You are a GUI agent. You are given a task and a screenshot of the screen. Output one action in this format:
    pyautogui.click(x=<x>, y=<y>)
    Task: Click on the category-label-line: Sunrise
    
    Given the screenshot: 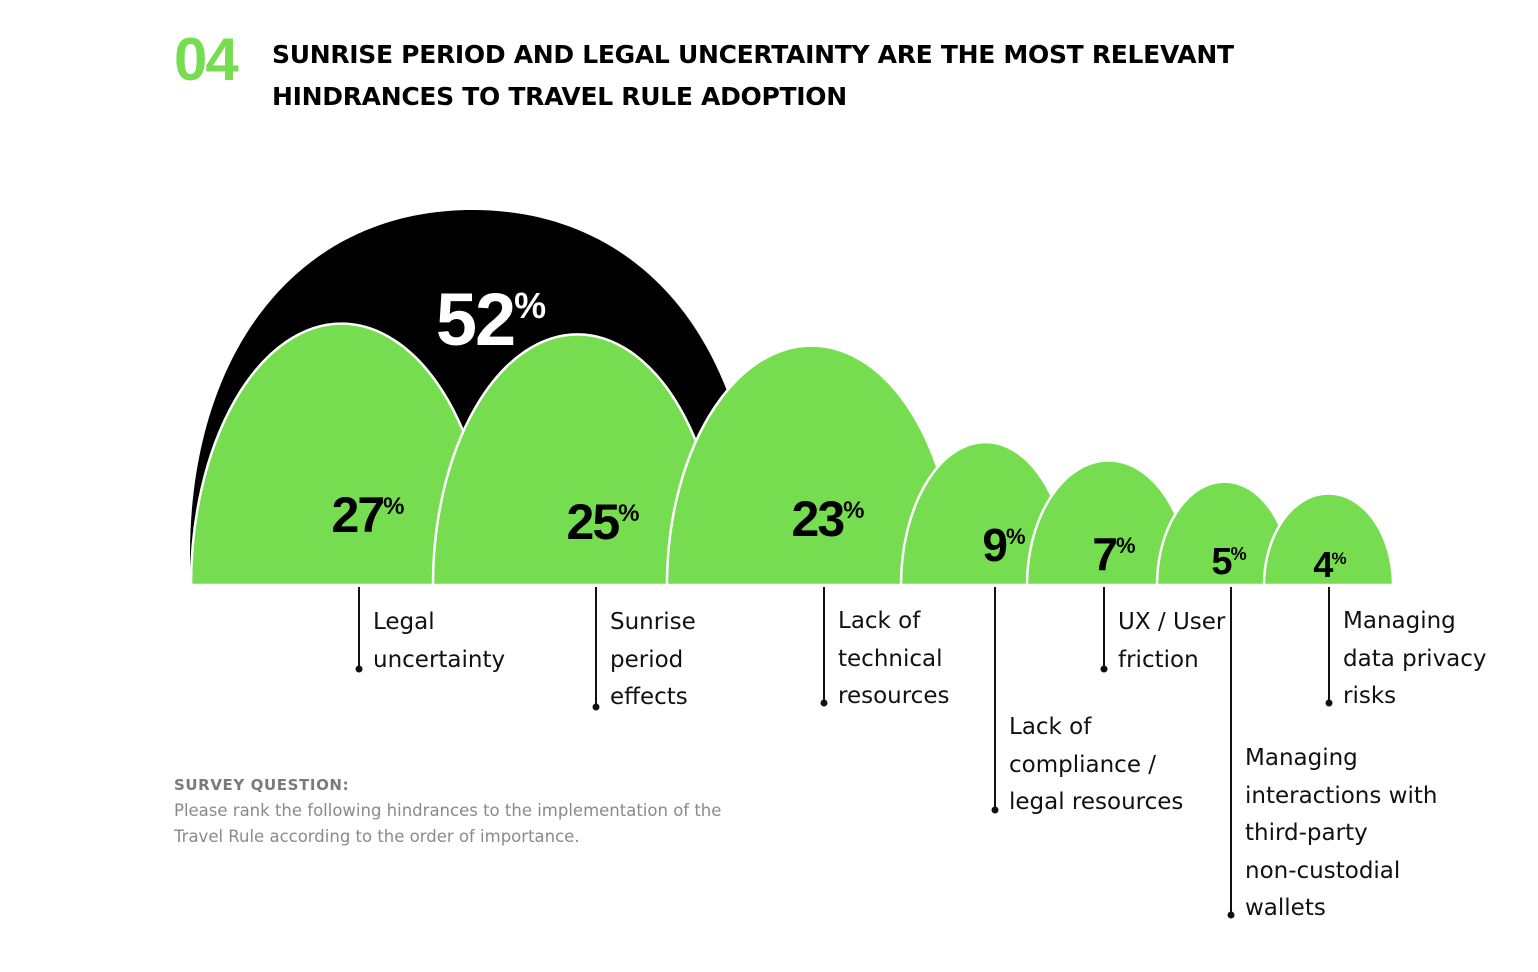 What is the action you would take?
    pyautogui.click(x=653, y=622)
    